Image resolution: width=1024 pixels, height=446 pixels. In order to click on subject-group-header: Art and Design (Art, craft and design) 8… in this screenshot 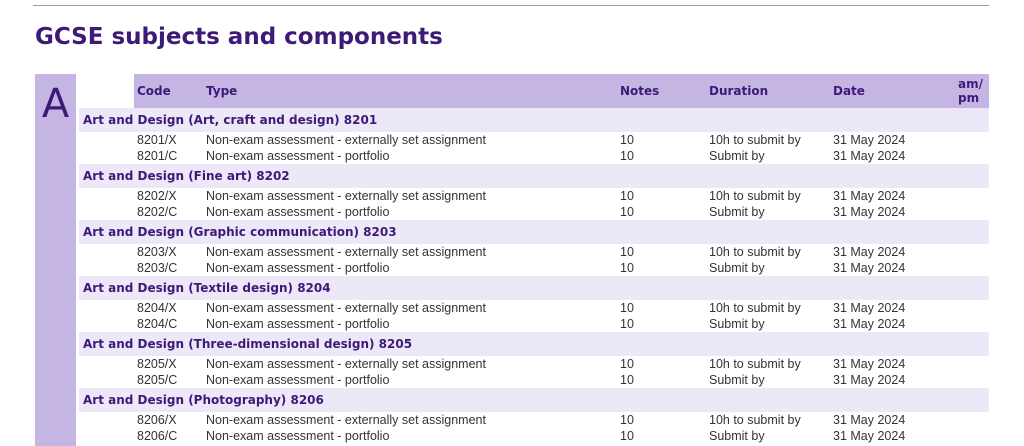, I will do `click(534, 120)`.